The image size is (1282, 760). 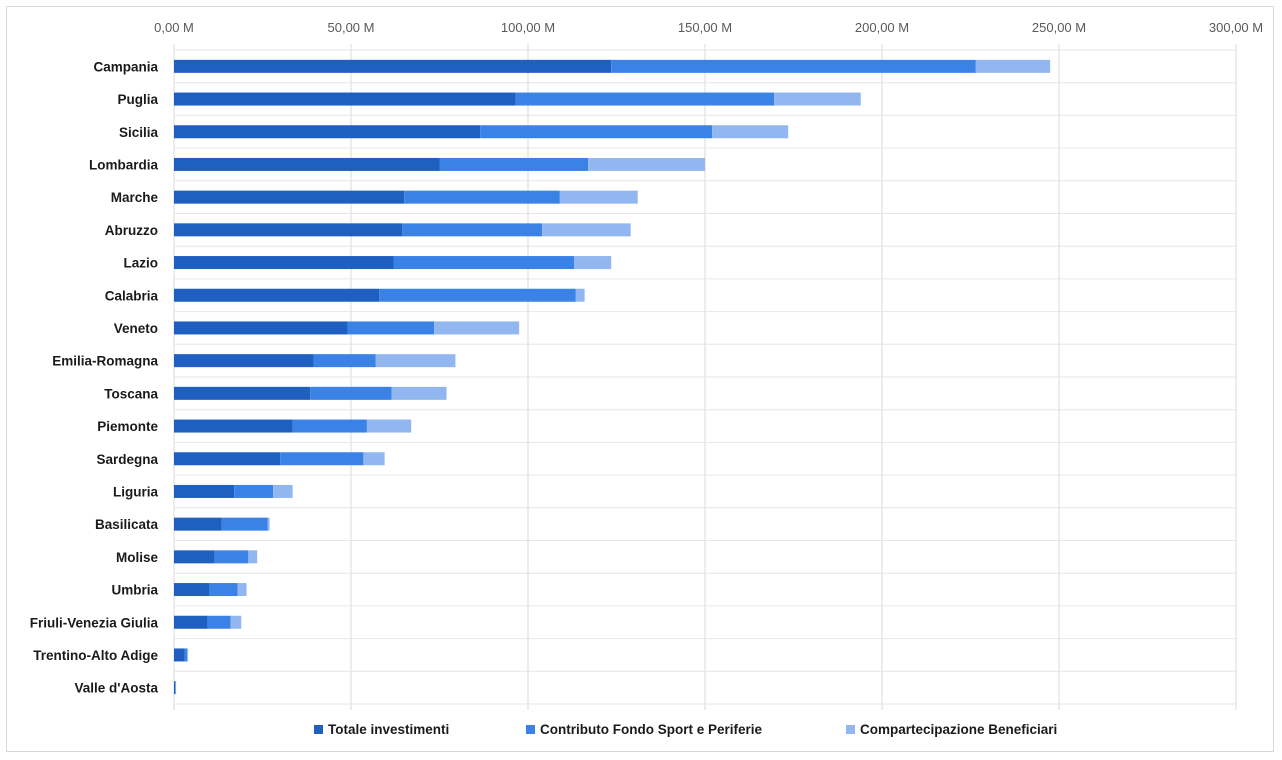 I want to click on x-tick-label: 0,00 M, so click(x=174, y=27).